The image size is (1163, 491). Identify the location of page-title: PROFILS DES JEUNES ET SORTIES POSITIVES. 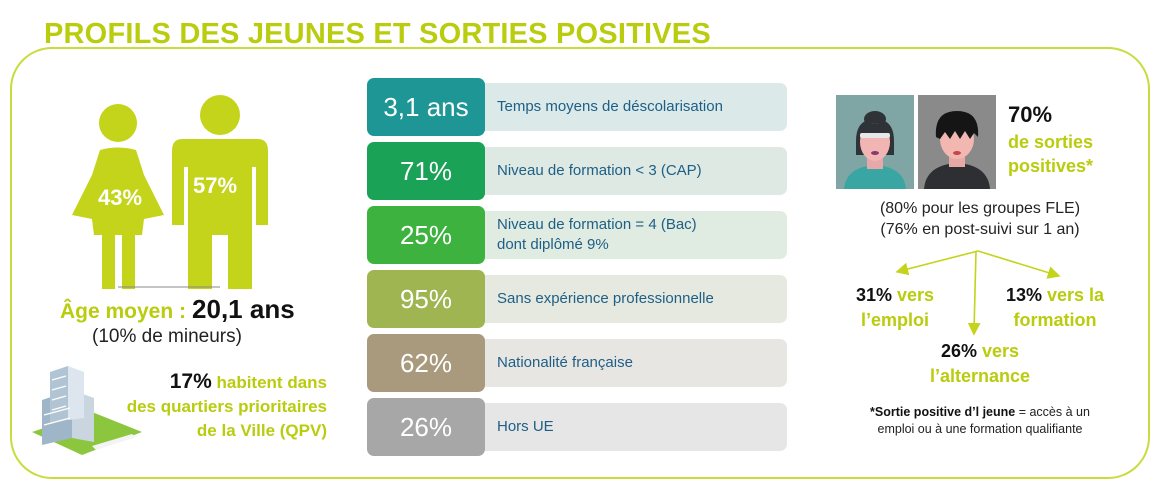
(377, 34).